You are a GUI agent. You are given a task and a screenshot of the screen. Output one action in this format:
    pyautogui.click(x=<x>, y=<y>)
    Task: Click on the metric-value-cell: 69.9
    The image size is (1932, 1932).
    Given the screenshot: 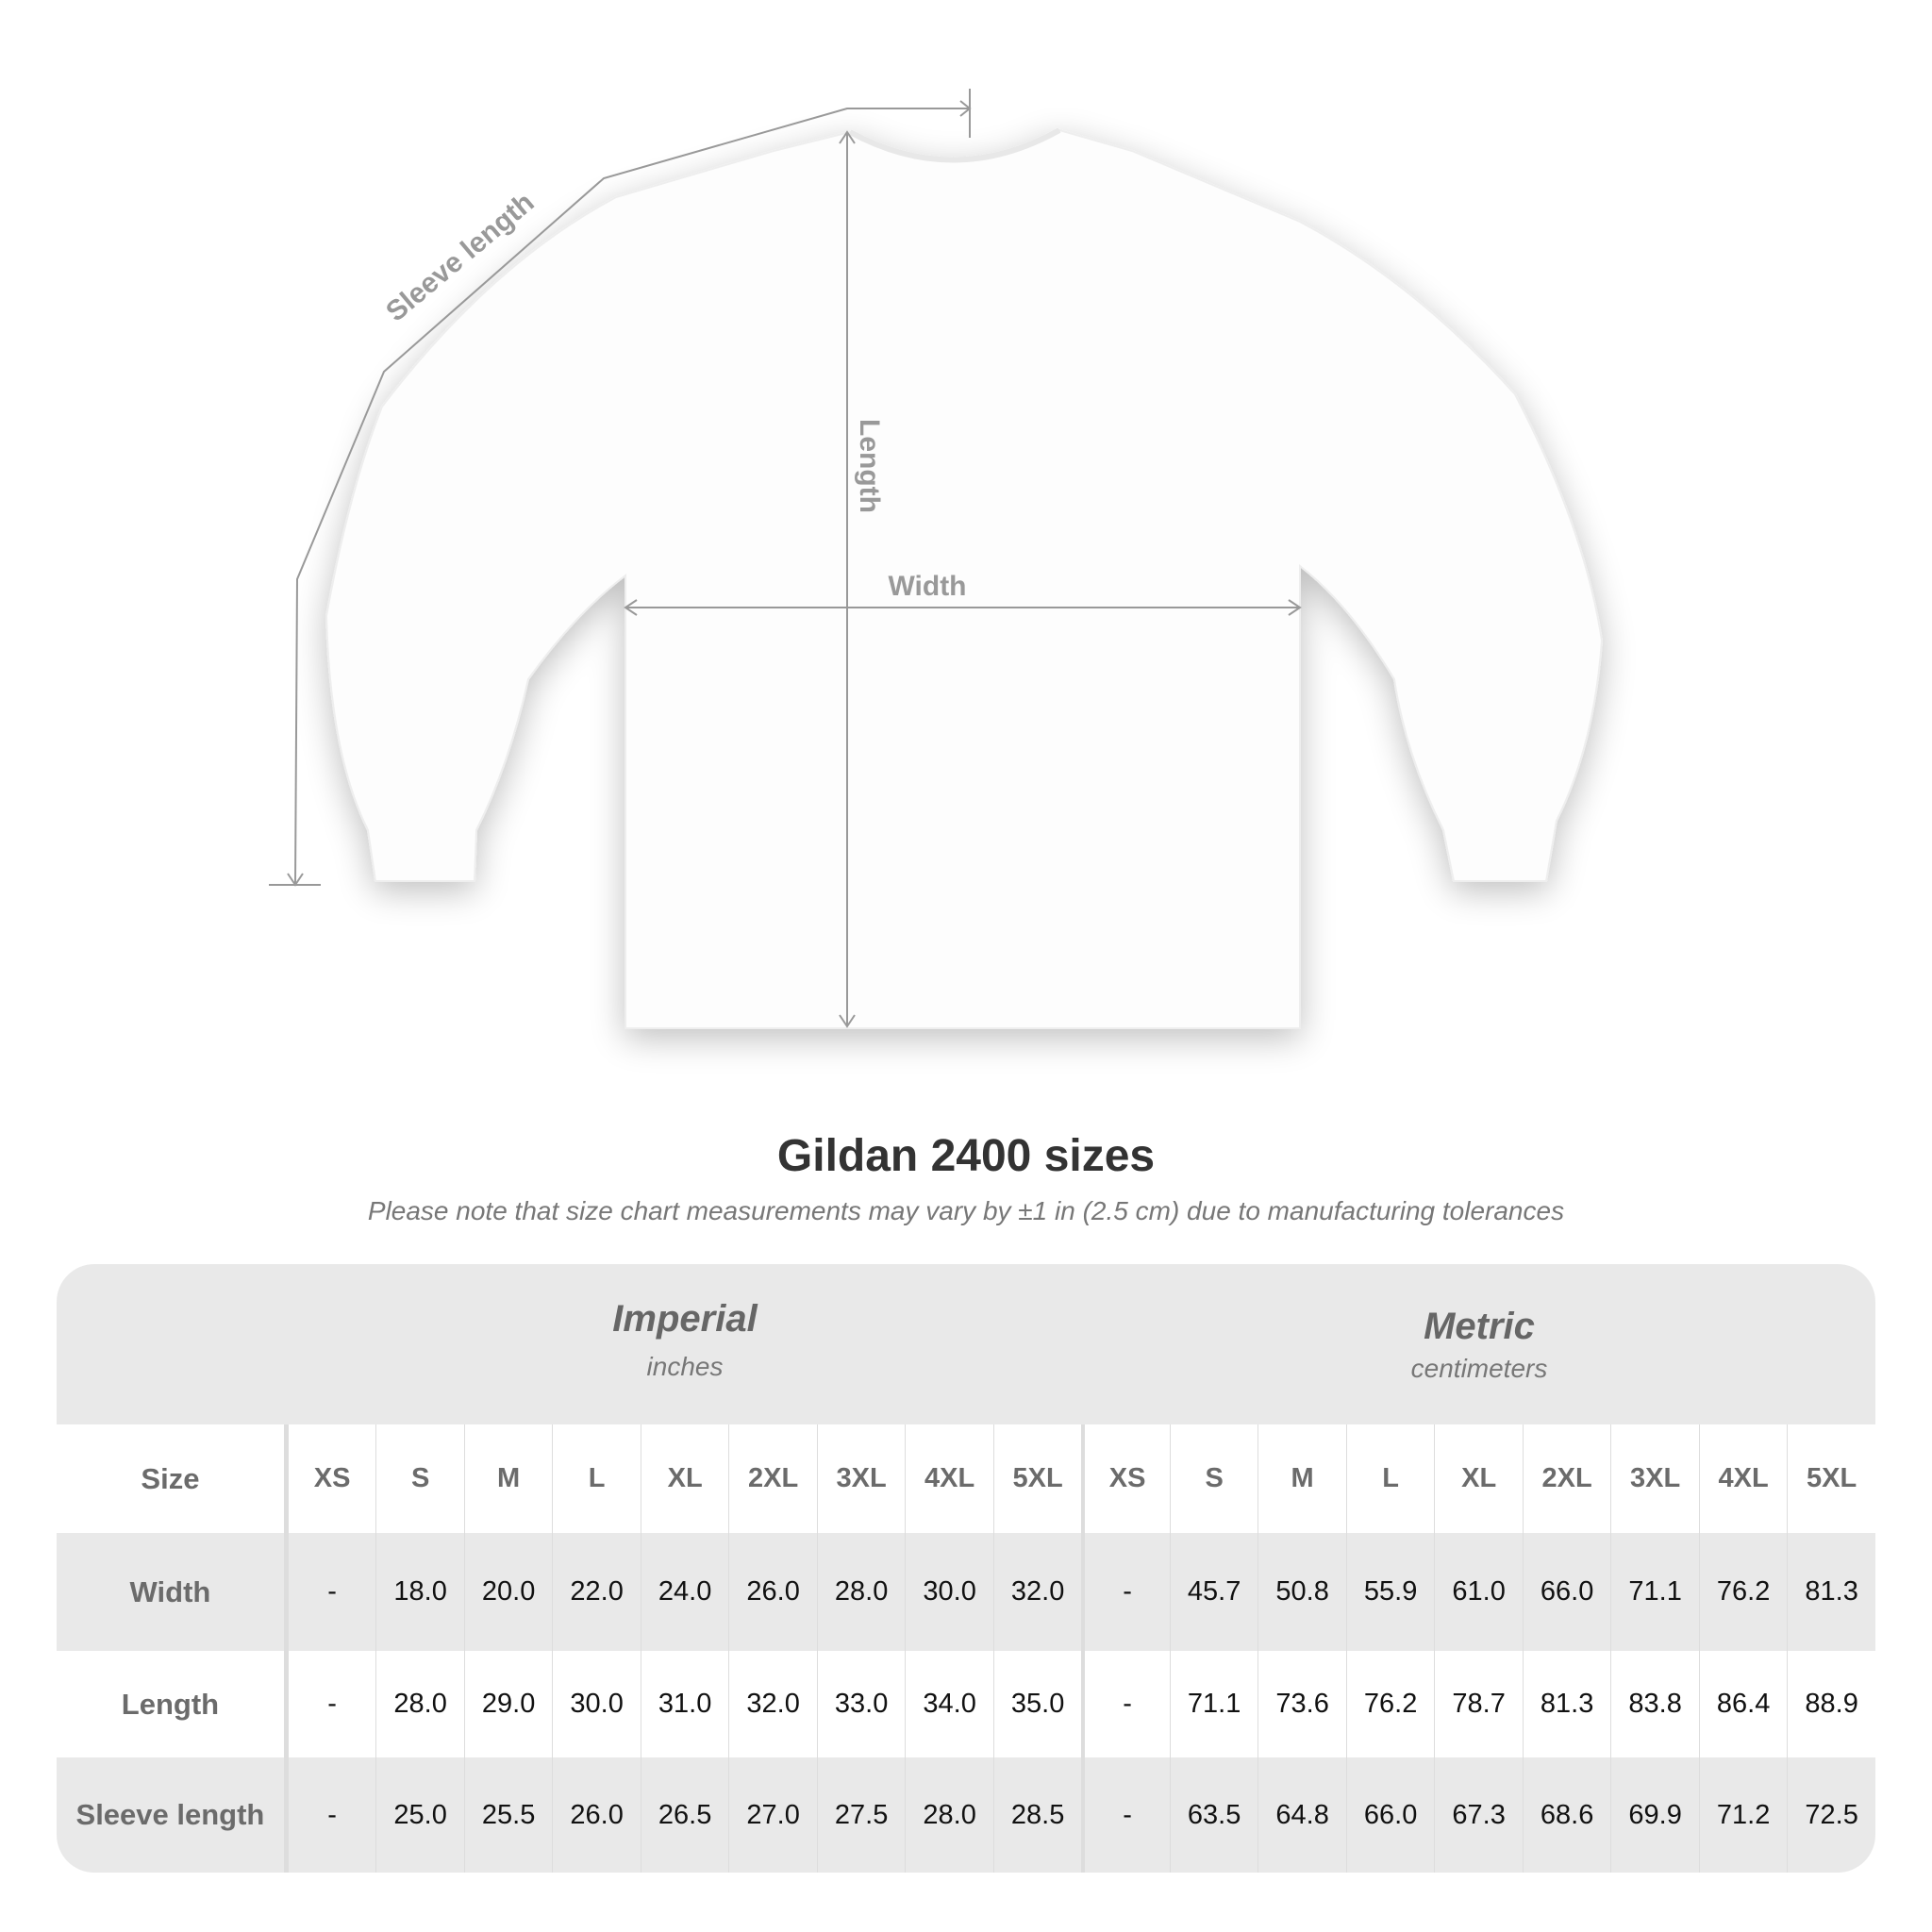 What is the action you would take?
    pyautogui.click(x=1655, y=1815)
    